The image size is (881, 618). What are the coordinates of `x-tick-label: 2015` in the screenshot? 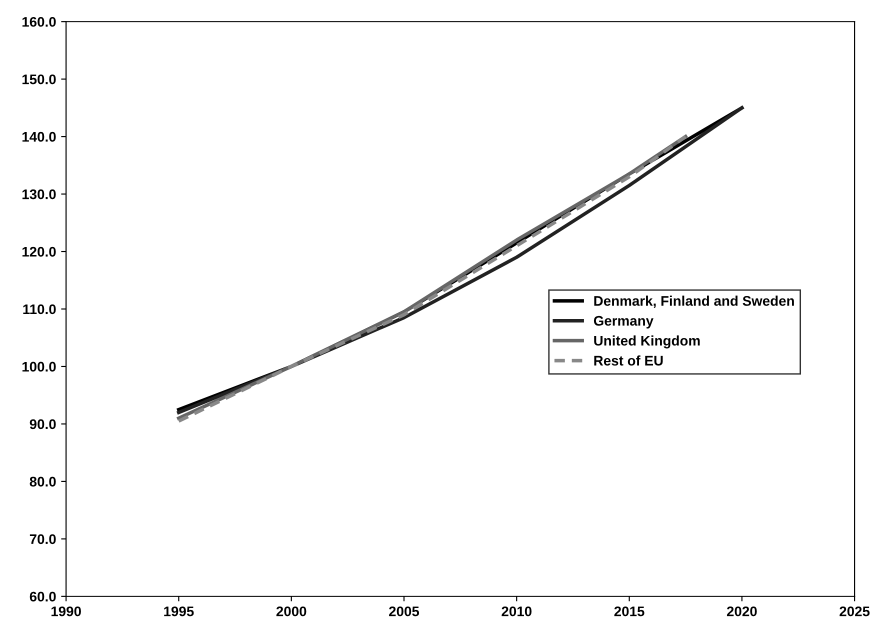 It's located at (629, 611).